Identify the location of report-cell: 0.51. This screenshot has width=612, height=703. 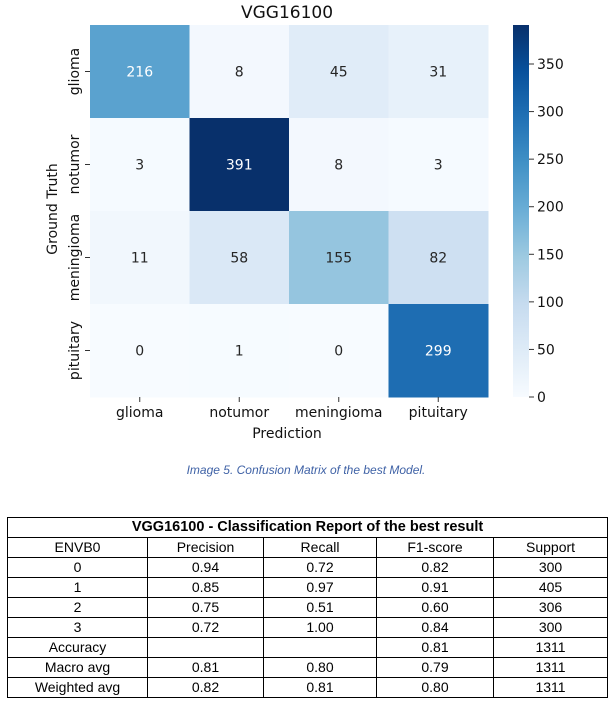
(320, 607).